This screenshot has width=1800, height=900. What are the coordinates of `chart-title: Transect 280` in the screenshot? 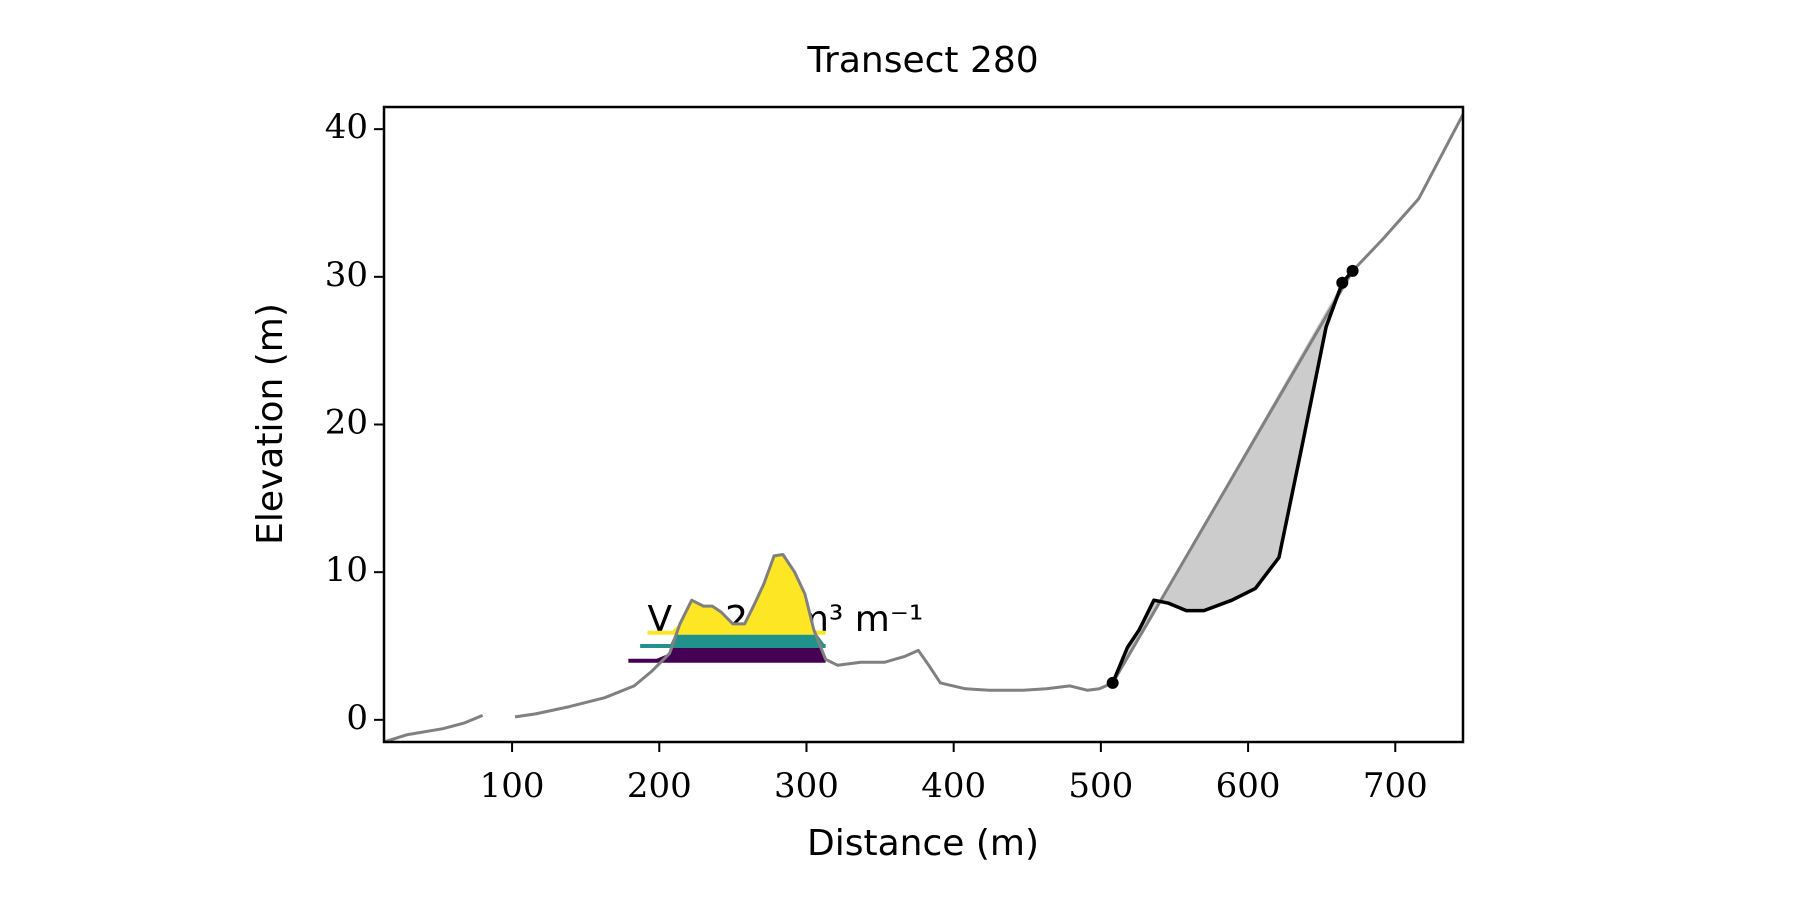 It's located at (922, 60).